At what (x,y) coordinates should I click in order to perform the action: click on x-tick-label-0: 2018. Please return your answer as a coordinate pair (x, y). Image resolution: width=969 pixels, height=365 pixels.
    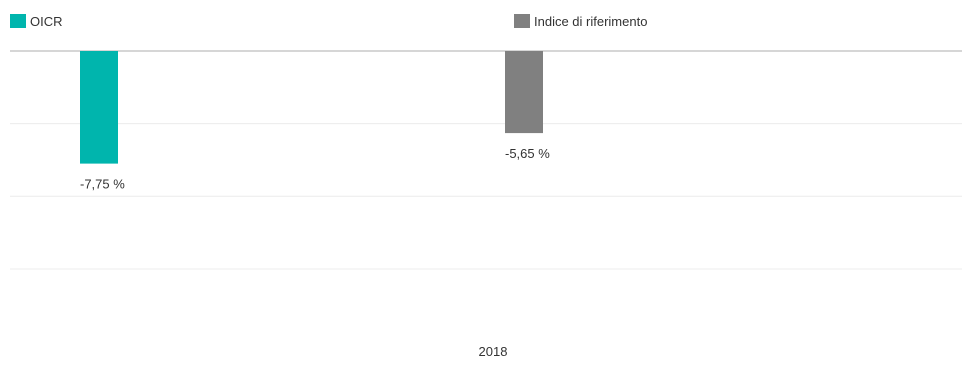
    Looking at the image, I should click on (493, 351).